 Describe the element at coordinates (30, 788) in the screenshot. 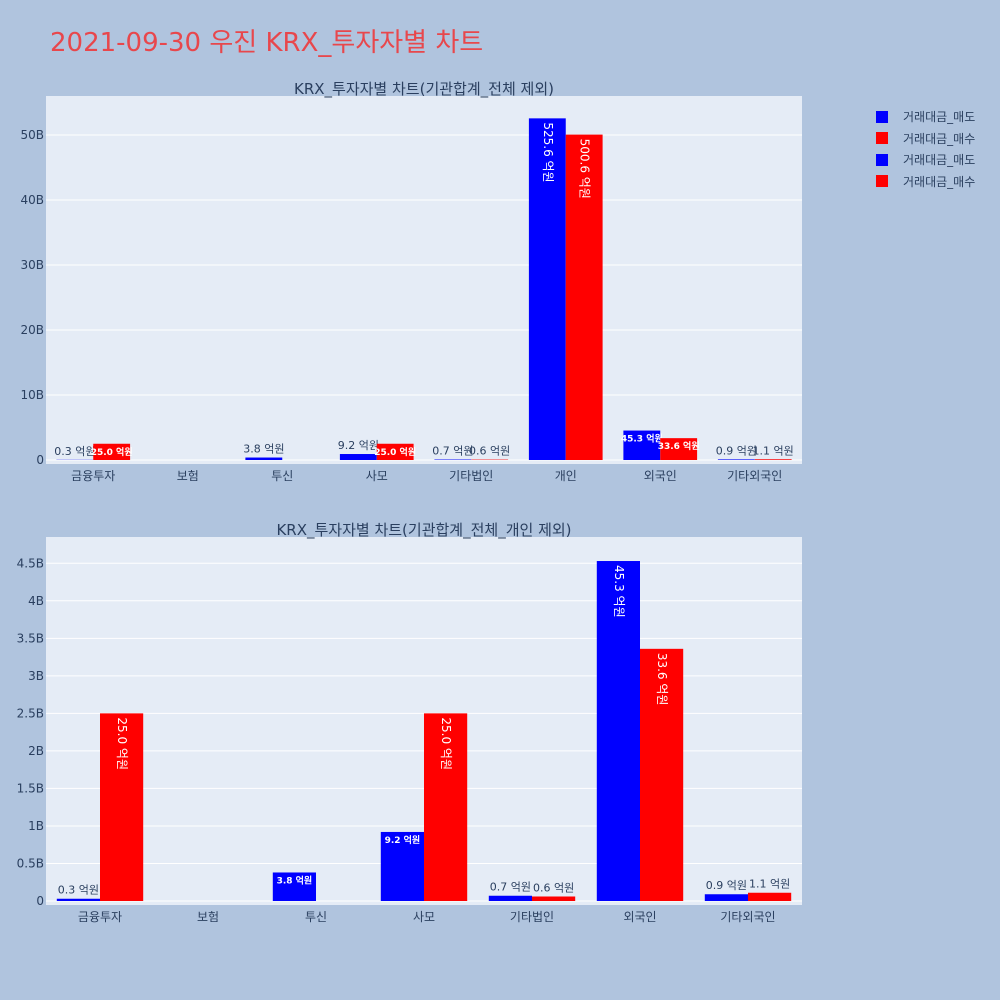

I see `y-tick-label: 1.5B` at that location.